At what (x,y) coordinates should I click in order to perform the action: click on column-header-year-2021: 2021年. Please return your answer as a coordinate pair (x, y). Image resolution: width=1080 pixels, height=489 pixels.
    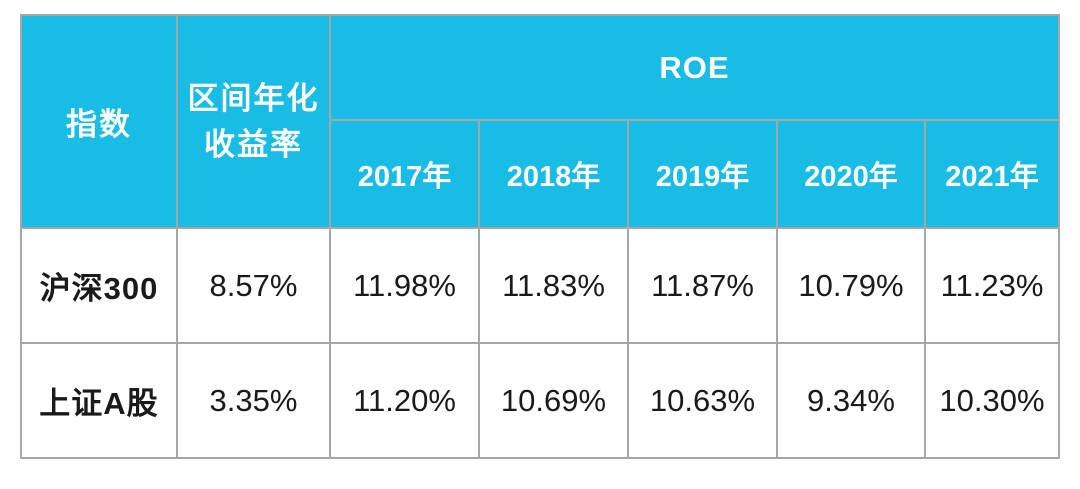
    Looking at the image, I should click on (992, 174).